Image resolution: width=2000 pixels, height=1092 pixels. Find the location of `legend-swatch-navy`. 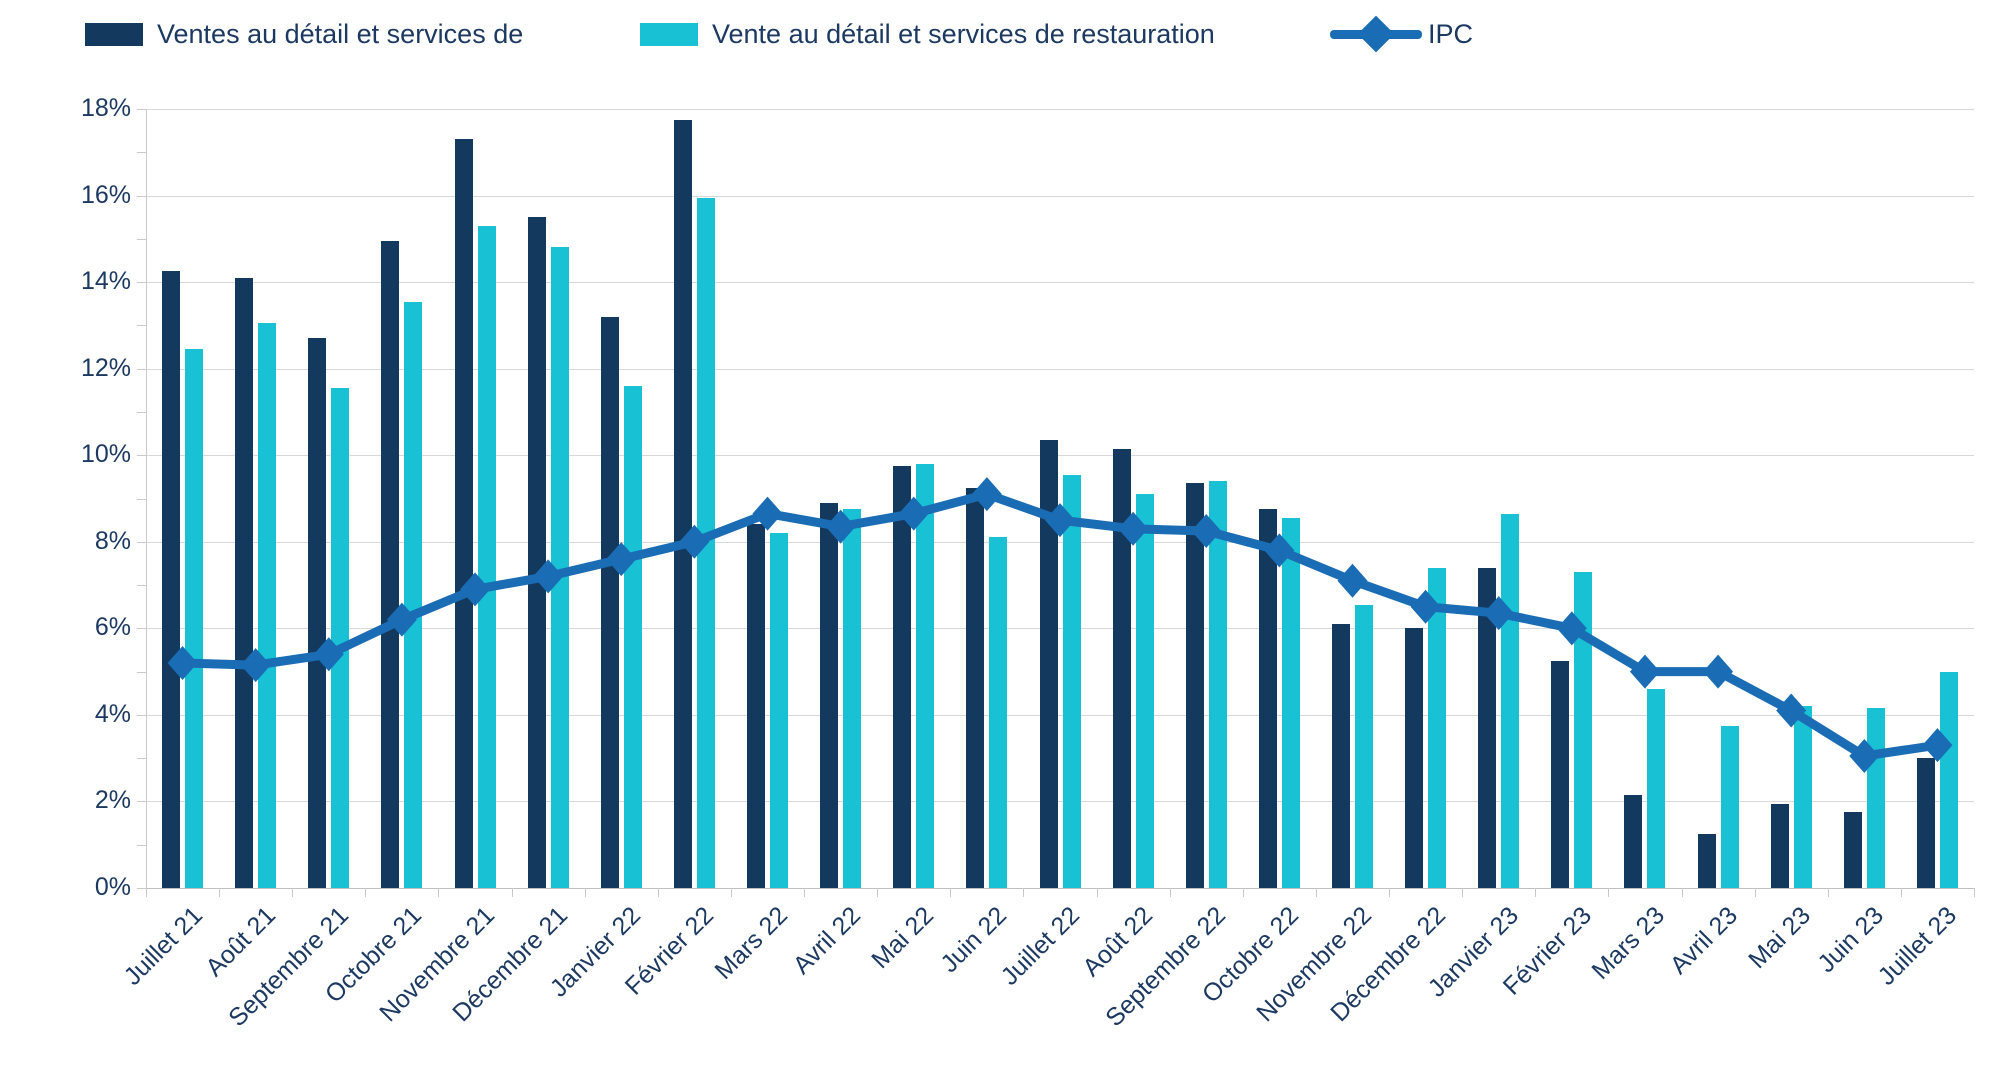

legend-swatch-navy is located at coordinates (114, 34).